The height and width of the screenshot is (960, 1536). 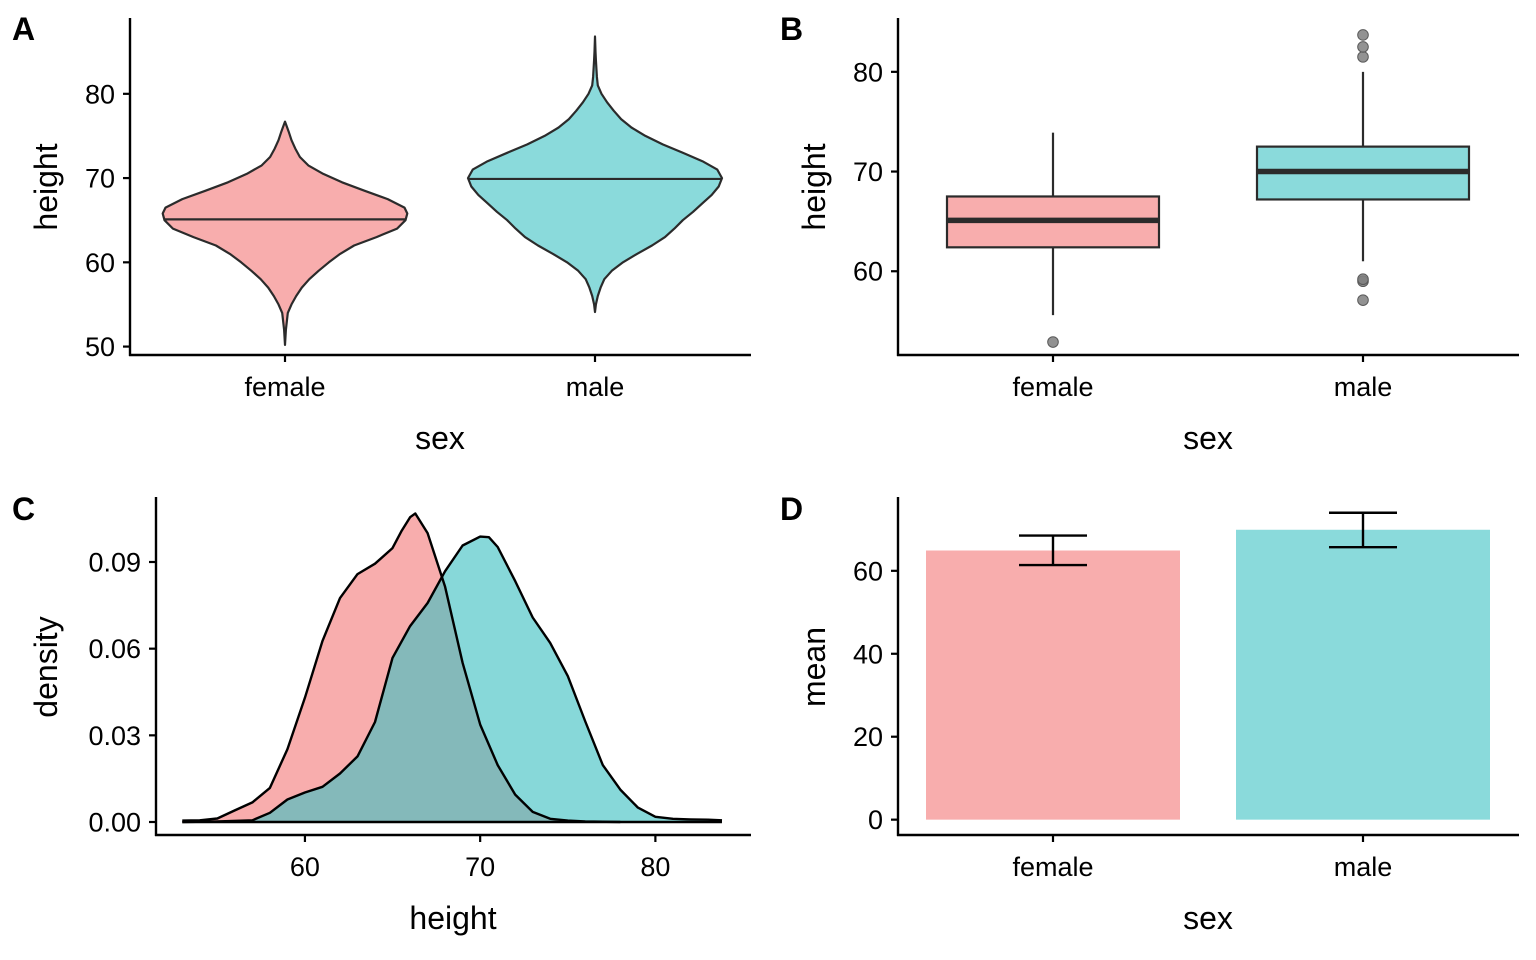 I want to click on x-tick-label: 80, so click(x=655, y=867).